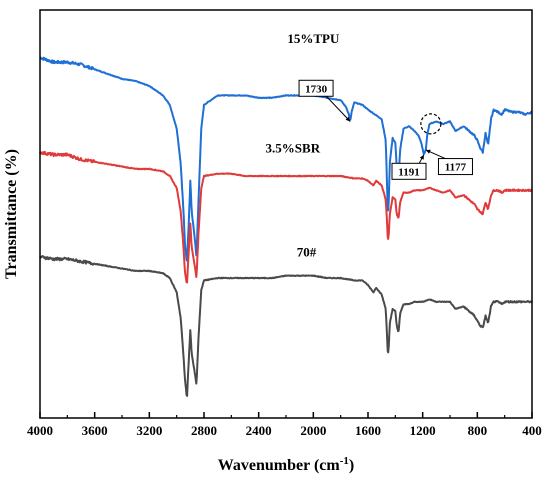 The height and width of the screenshot is (485, 550). What do you see at coordinates (149, 430) in the screenshot?
I see `x-tick-label-2: 3200` at bounding box center [149, 430].